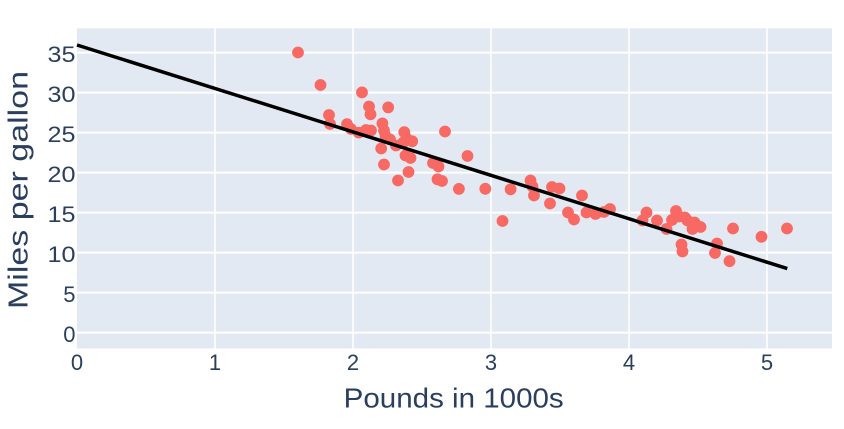 The height and width of the screenshot is (429, 844). What do you see at coordinates (62, 94) in the screenshot?
I see `svg-text: 30` at bounding box center [62, 94].